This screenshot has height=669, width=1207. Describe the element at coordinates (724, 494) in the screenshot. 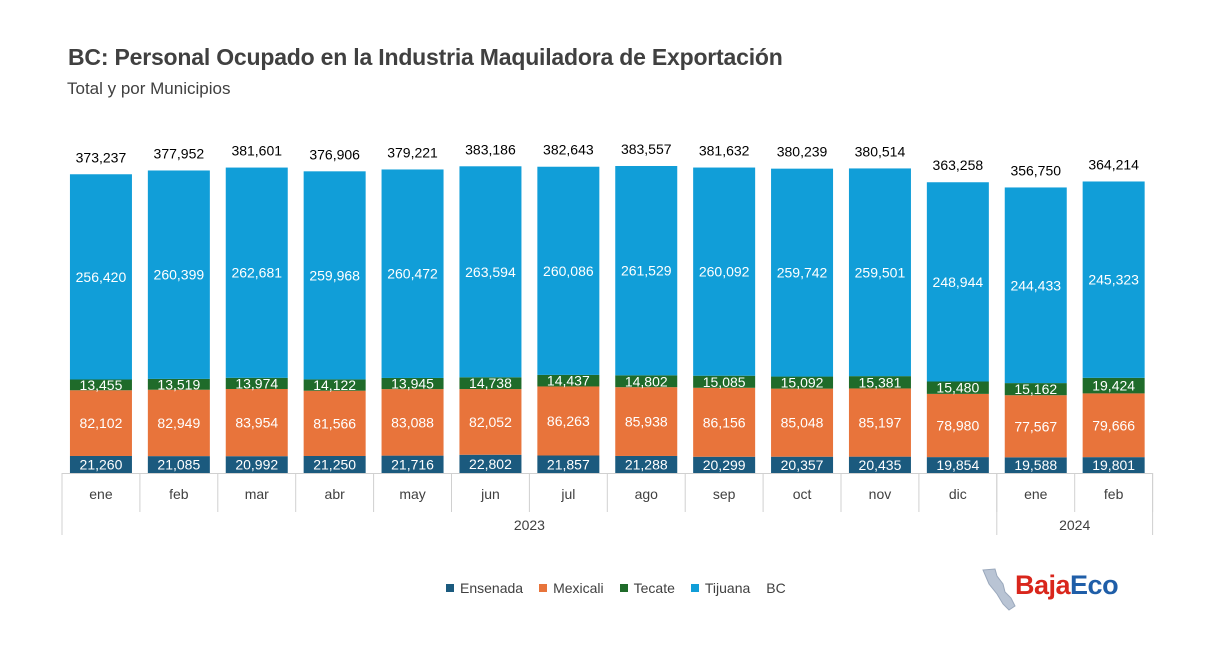

I see `x-tick-label-8: sep` at that location.